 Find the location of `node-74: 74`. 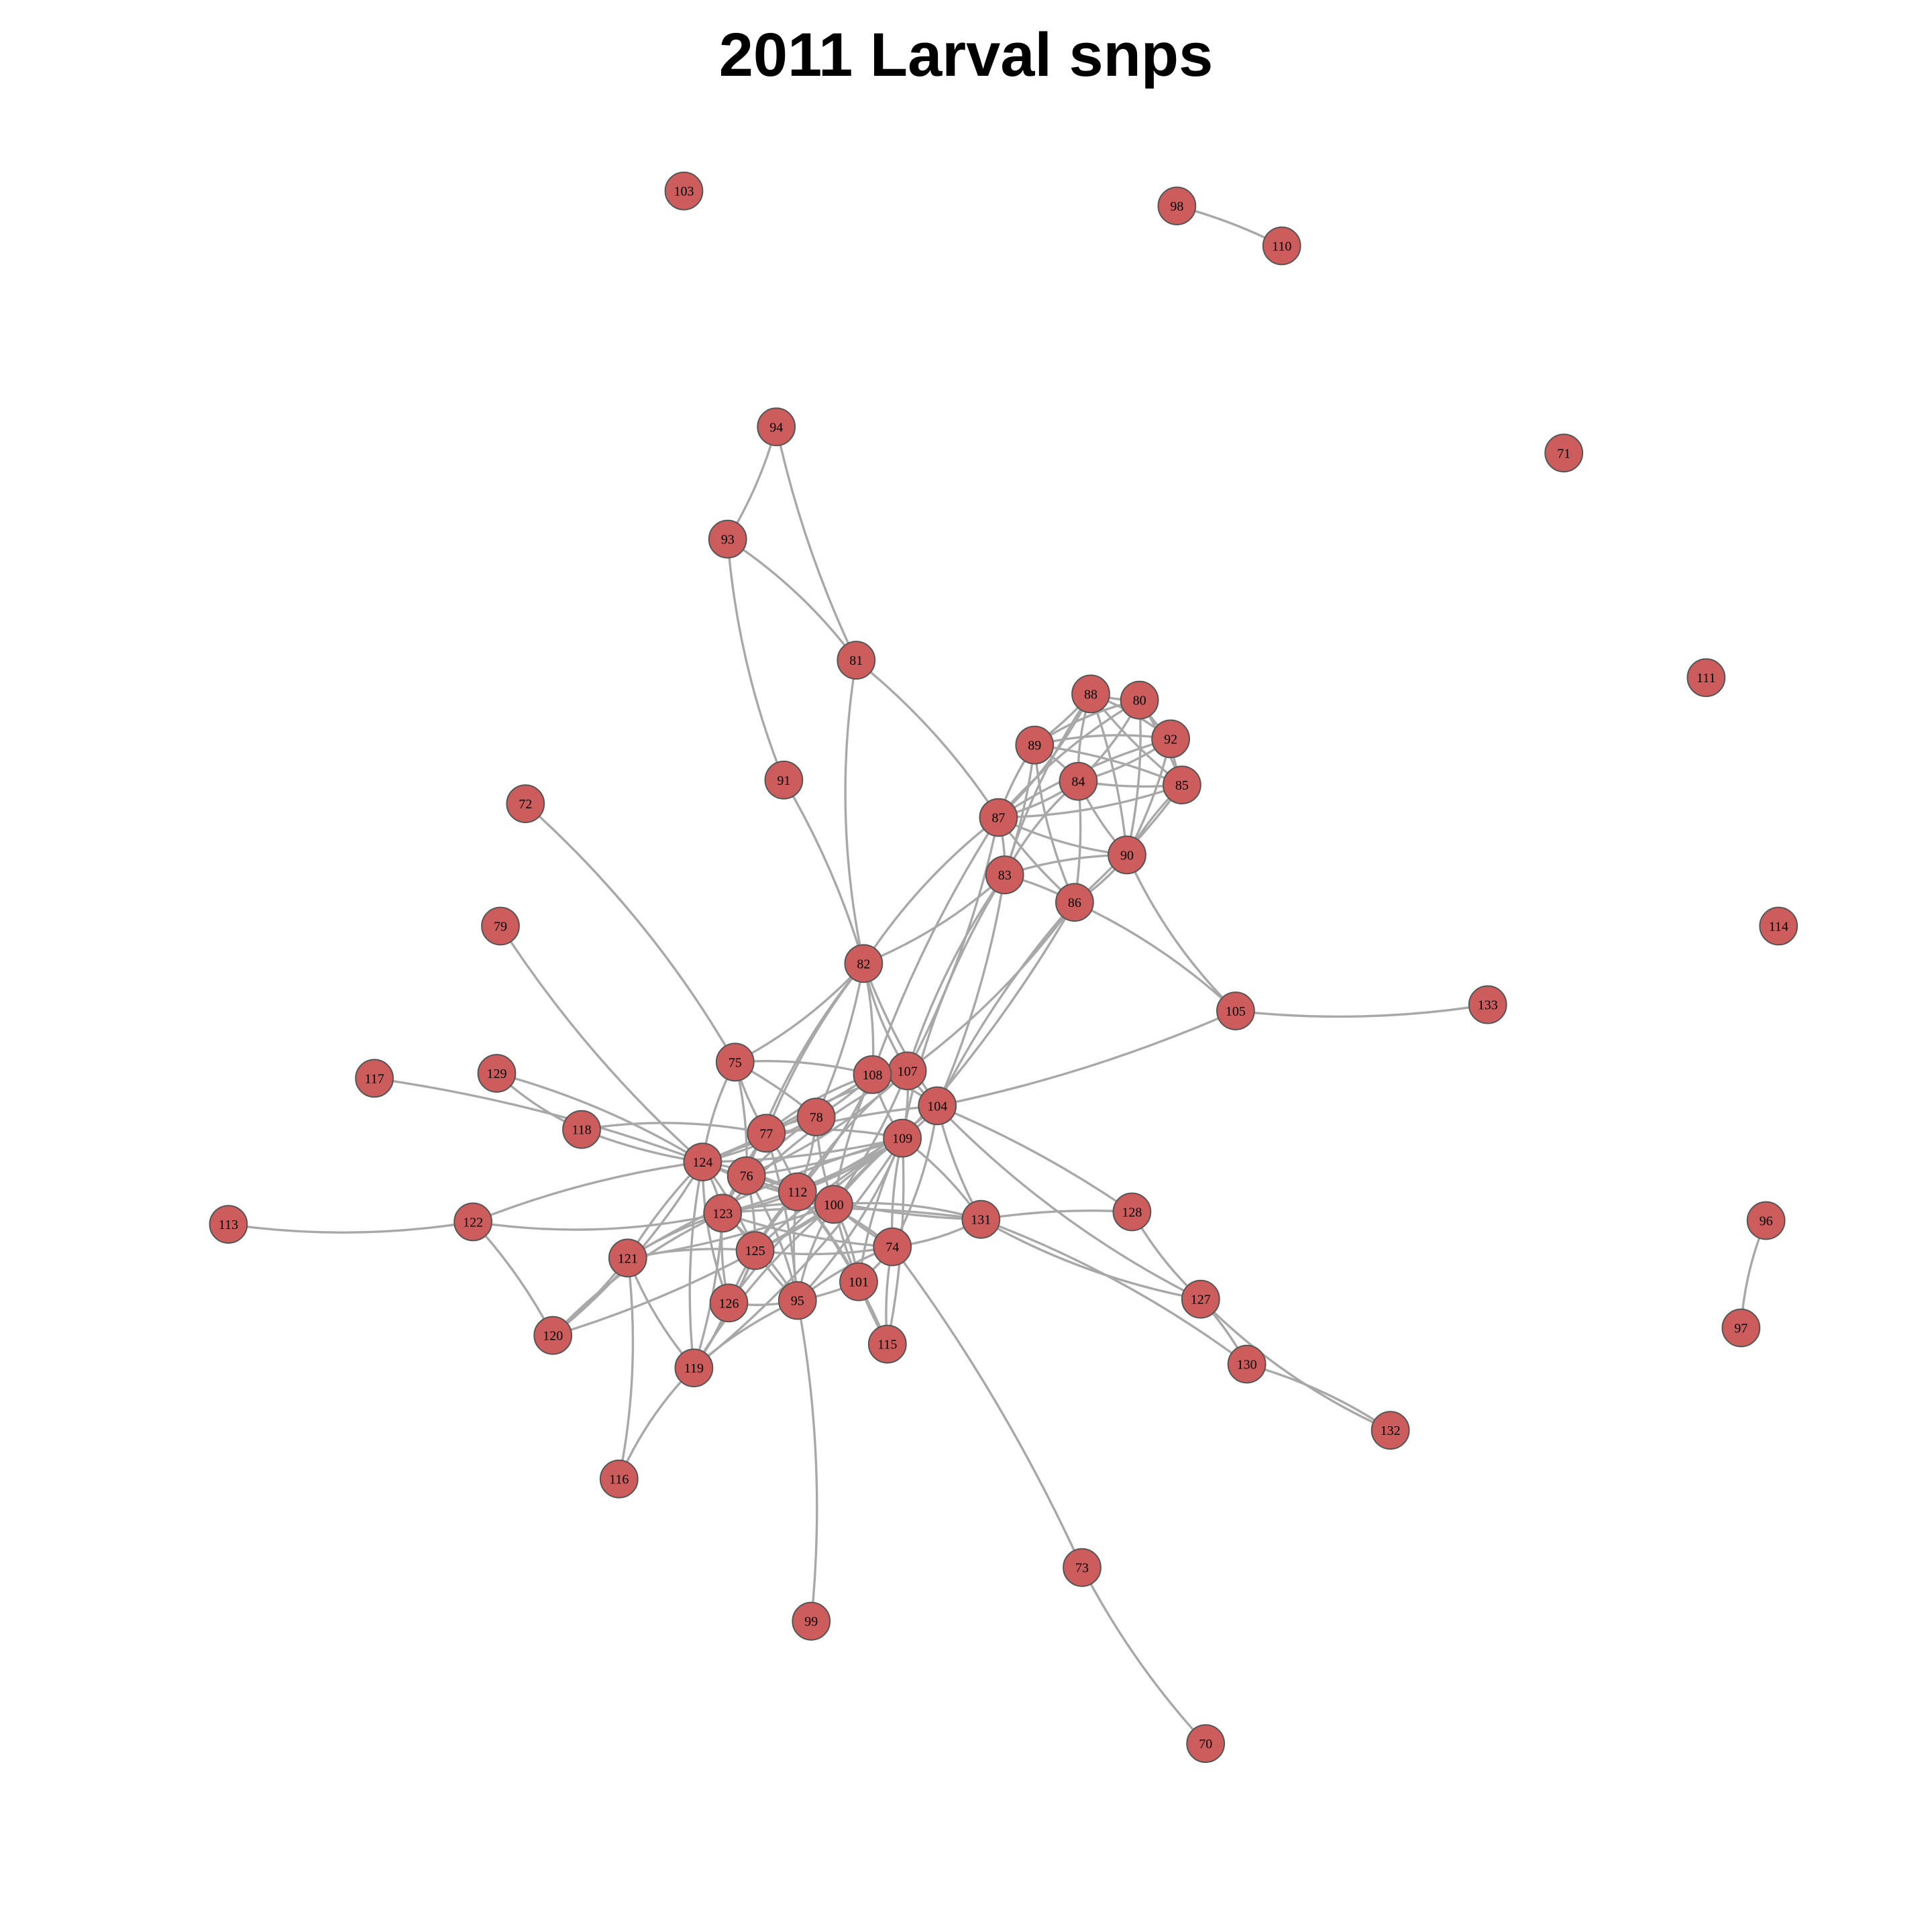

node-74: 74 is located at coordinates (892, 1247).